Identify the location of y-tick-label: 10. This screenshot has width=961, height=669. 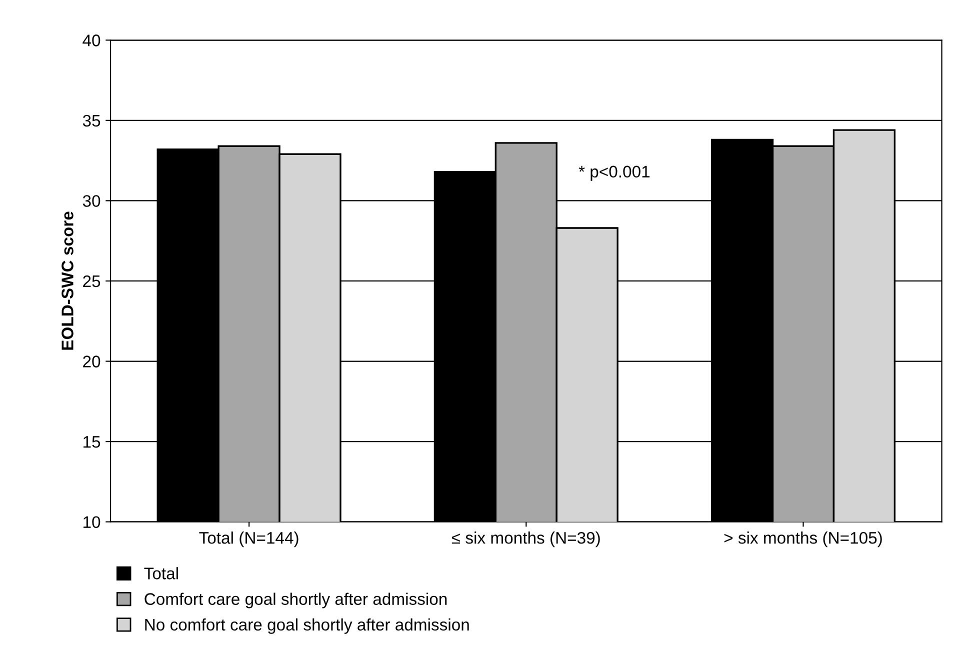
(92, 522).